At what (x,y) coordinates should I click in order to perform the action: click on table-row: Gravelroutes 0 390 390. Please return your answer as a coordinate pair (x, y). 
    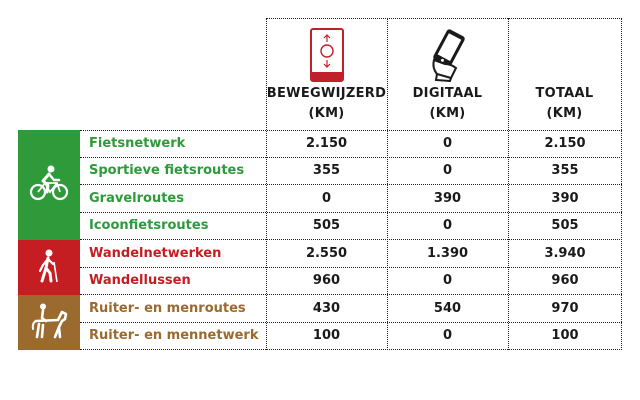
    Looking at the image, I should click on (351, 198).